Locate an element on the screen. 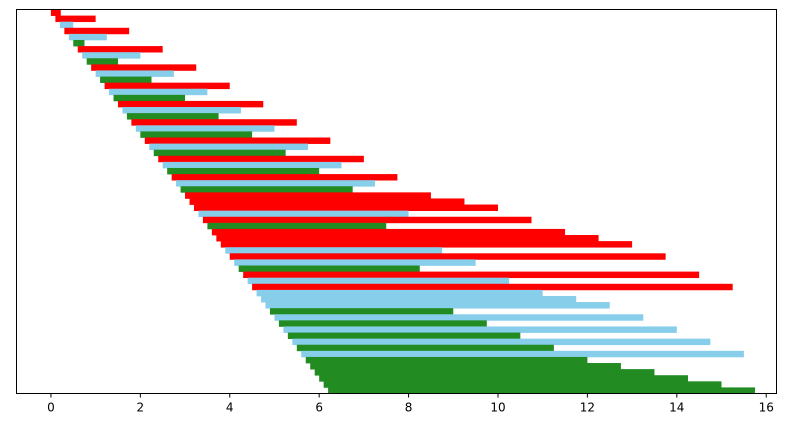  x-tick-label-2: 4 is located at coordinates (230, 408).